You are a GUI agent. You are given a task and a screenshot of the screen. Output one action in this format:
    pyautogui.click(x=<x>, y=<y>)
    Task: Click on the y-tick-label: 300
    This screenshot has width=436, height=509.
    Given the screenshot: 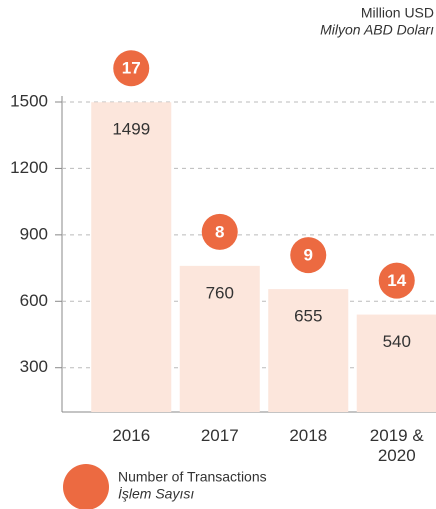 What is the action you would take?
    pyautogui.click(x=34, y=366)
    